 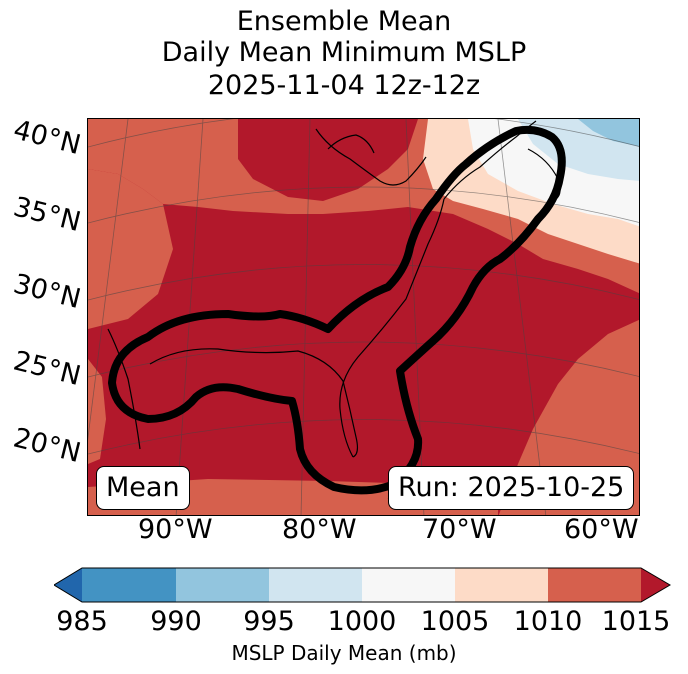 What do you see at coordinates (175, 529) in the screenshot?
I see `lon-label-90w: 90°W` at bounding box center [175, 529].